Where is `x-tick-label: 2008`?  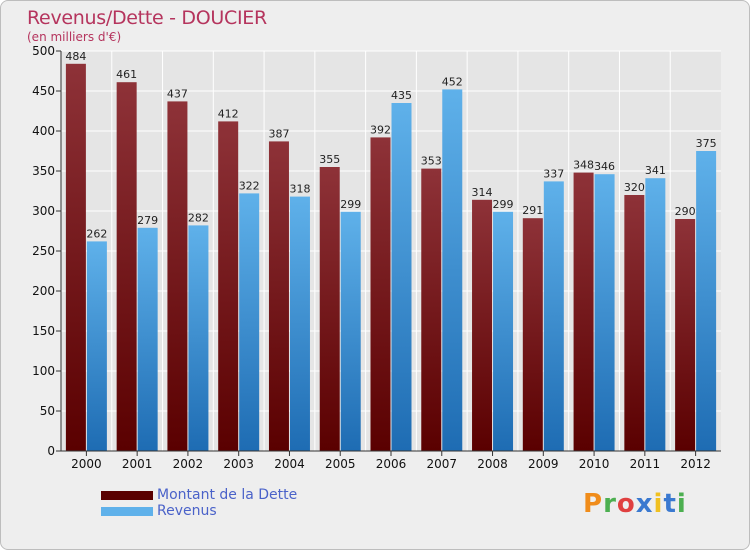
x-tick-label: 2008 is located at coordinates (492, 464).